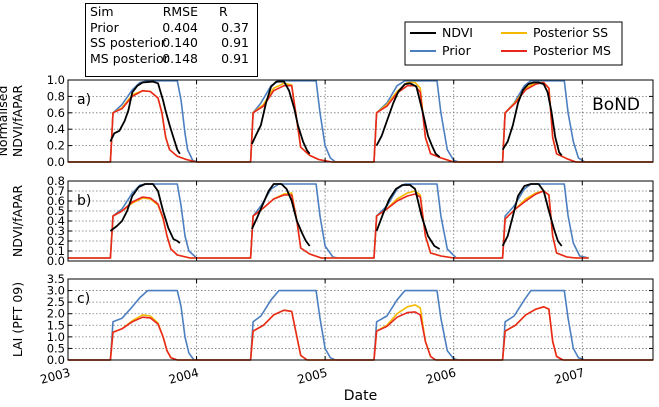 The height and width of the screenshot is (407, 659). I want to click on y-axis-label: Normalised, so click(5, 121).